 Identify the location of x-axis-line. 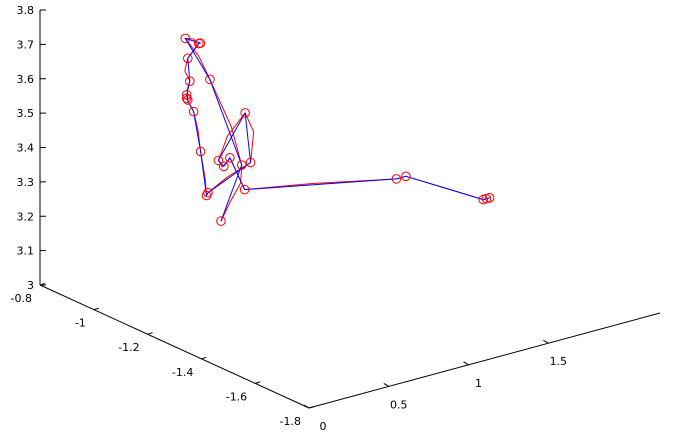
(484, 360).